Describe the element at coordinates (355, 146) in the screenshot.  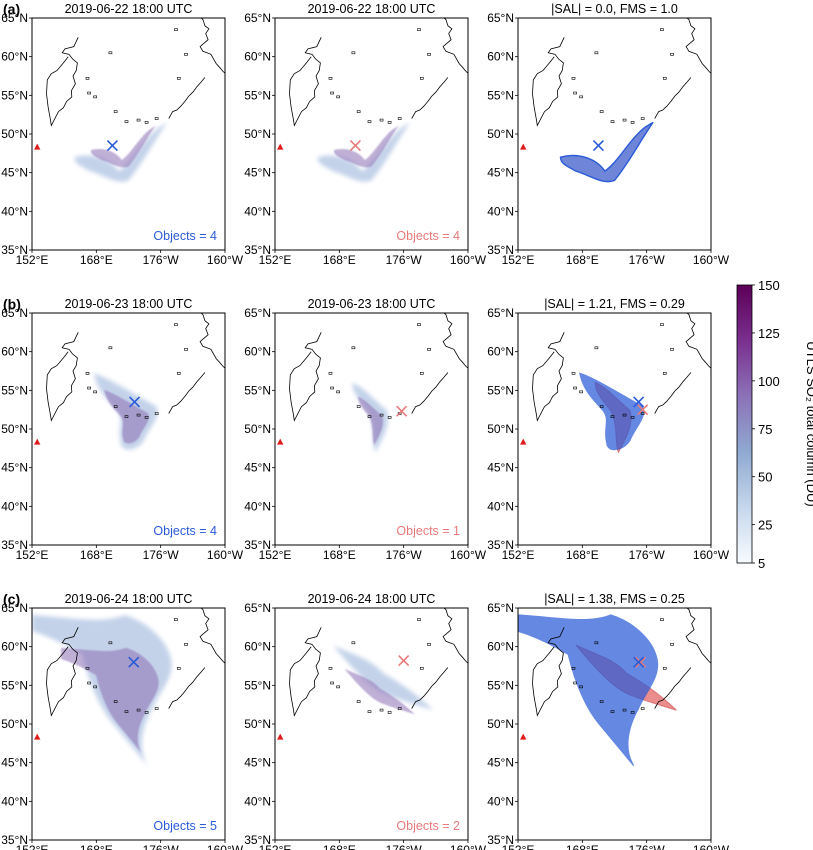
I see `centroid-marker` at that location.